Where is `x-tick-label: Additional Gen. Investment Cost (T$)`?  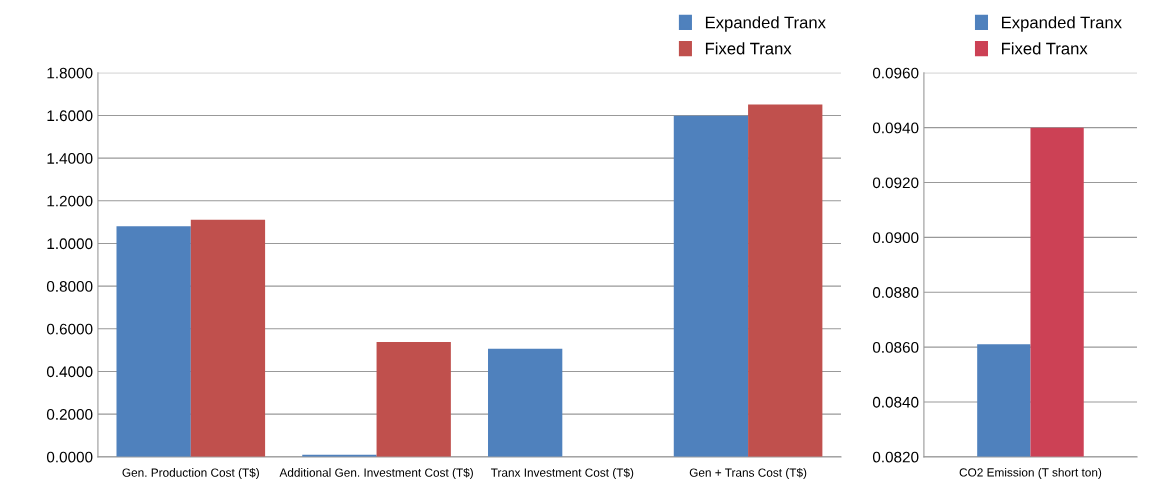
x-tick-label: Additional Gen. Investment Cost (T$) is located at coordinates (376, 473).